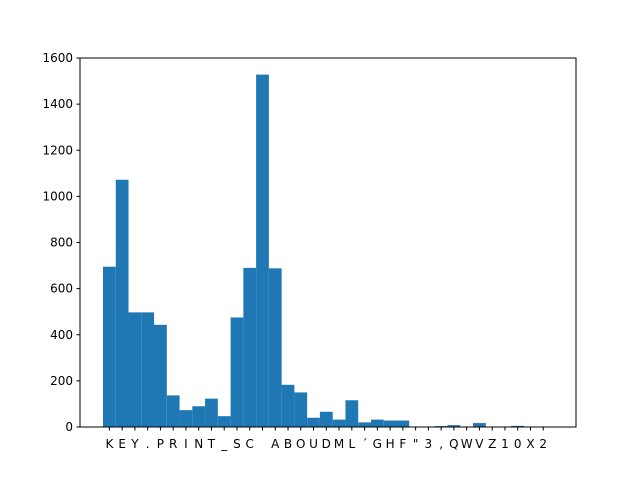 The image size is (640, 484). I want to click on x-tick-label: K, so click(109, 444).